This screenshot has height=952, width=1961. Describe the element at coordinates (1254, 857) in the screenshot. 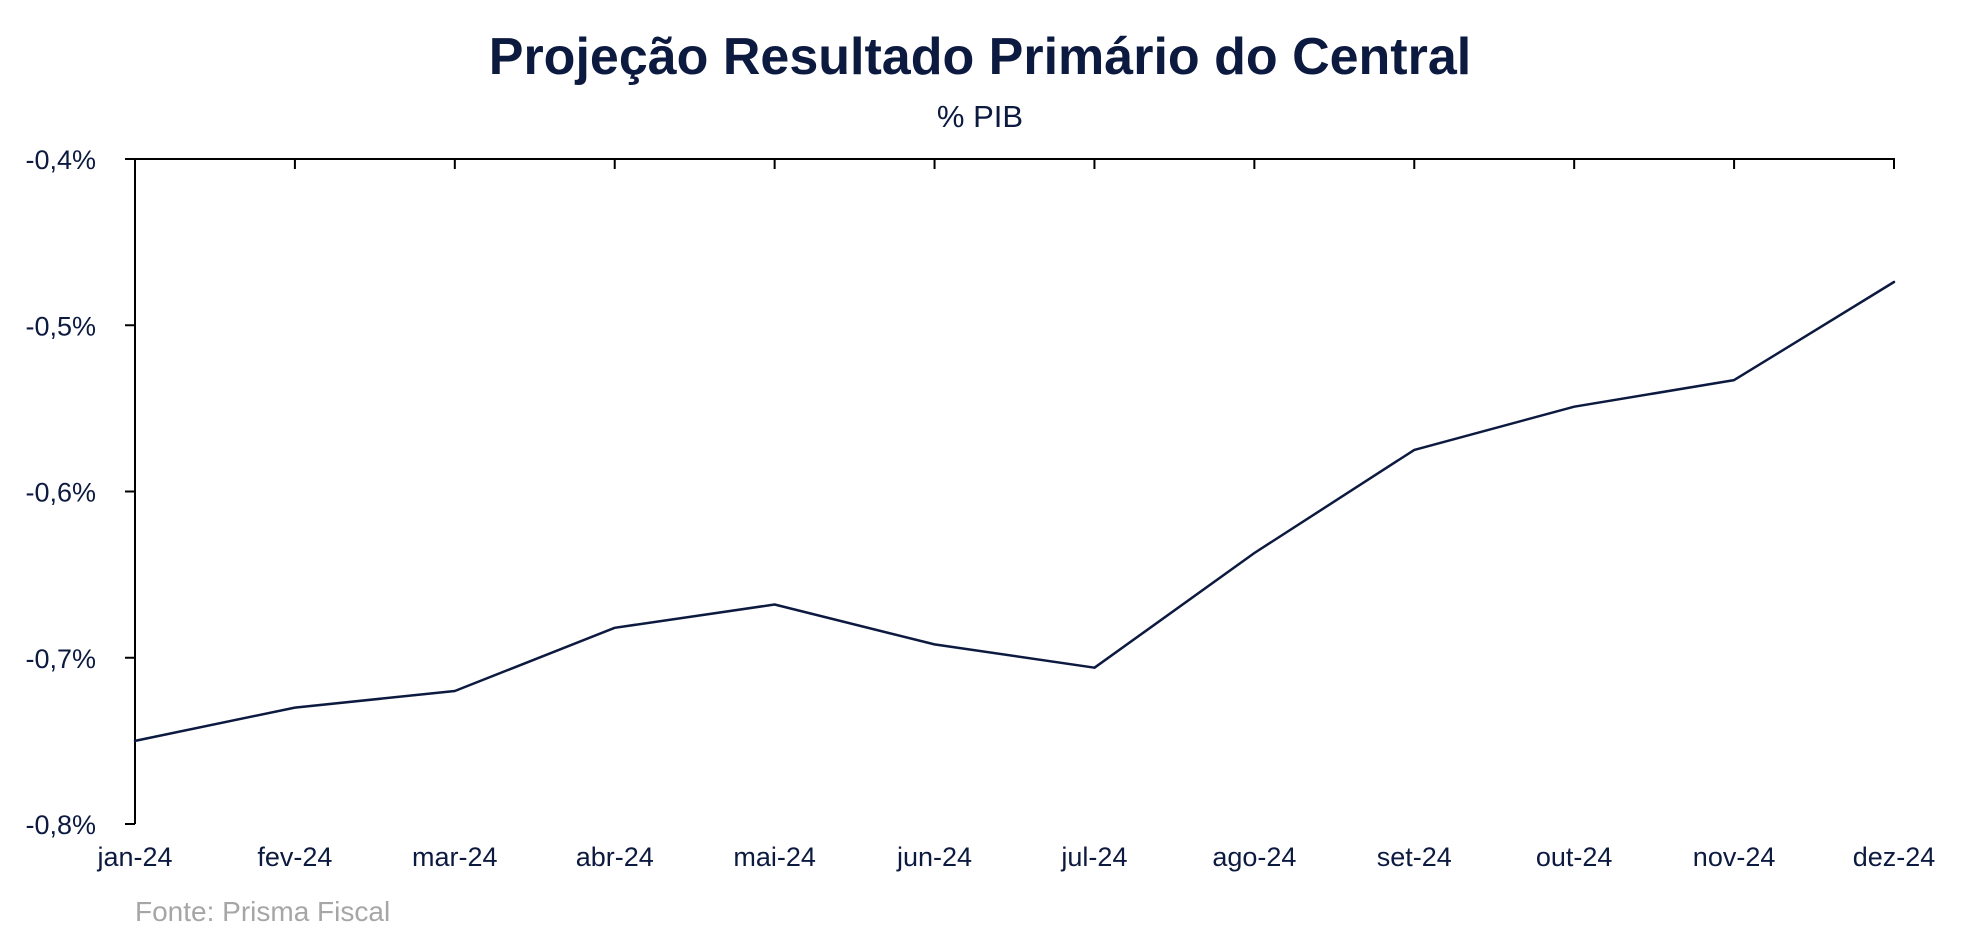

I see `x-tick-label: ago-24` at that location.